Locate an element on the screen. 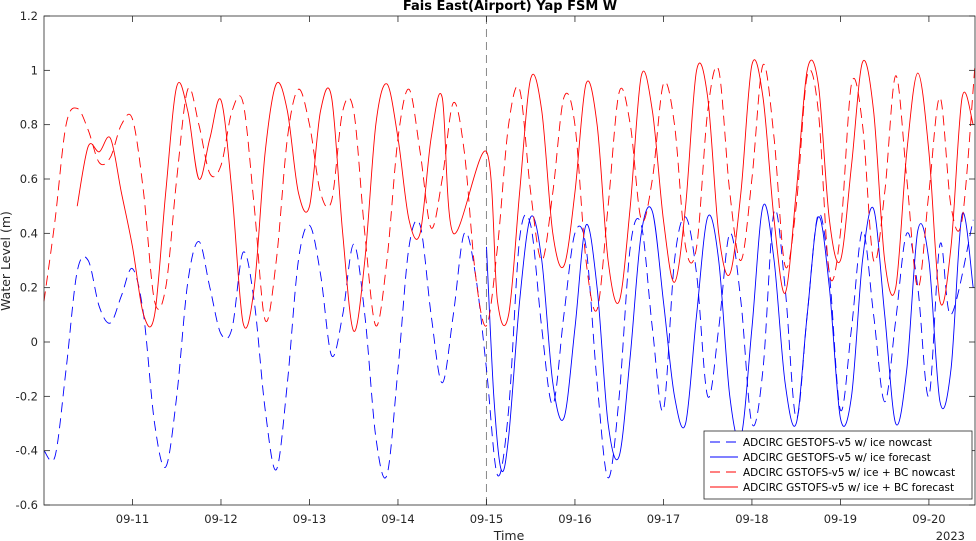  y-tick-label: -0.4 is located at coordinates (27, 451).